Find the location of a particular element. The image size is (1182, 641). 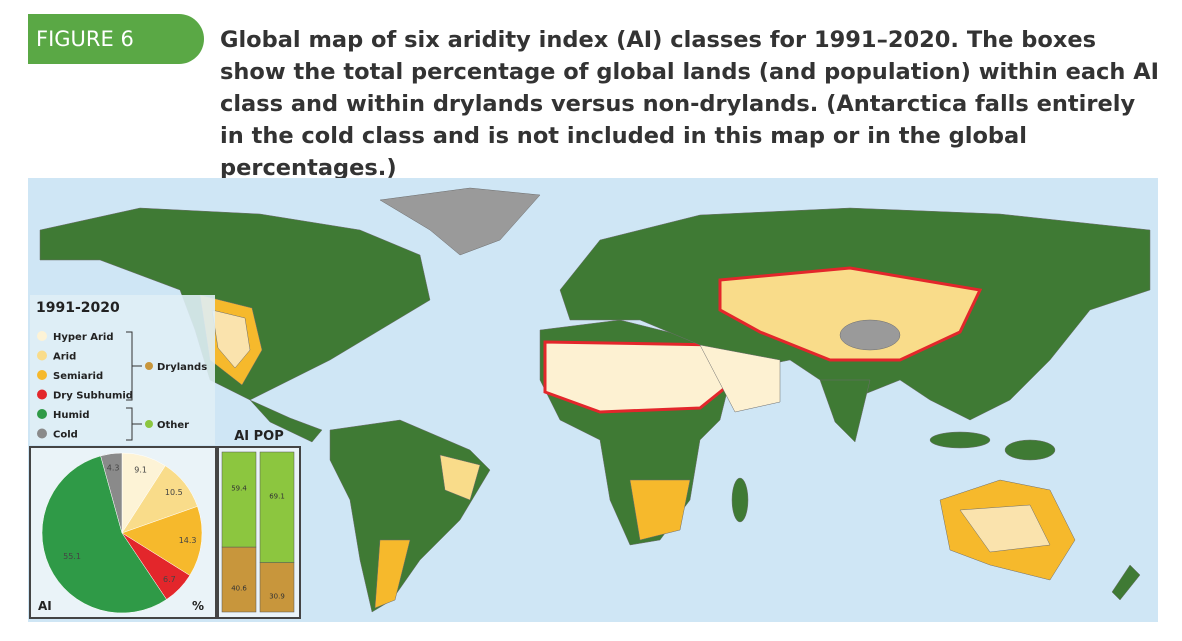

pie-label: AI is located at coordinates (45, 606).